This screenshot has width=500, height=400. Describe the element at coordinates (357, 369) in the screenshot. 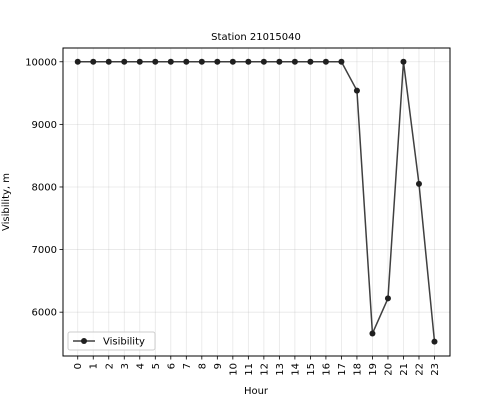

I see `x-tick-label: 18` at that location.